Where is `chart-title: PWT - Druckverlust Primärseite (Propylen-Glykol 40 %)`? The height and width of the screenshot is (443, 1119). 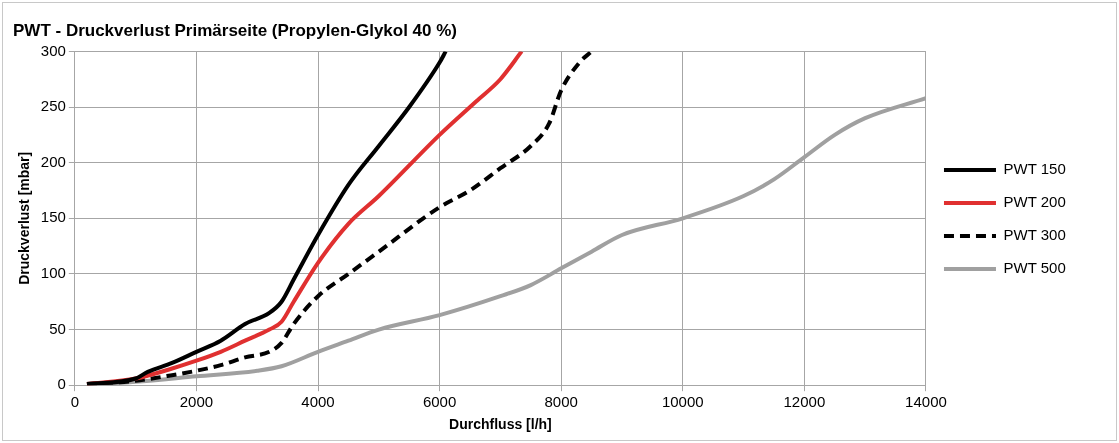 chart-title: PWT - Druckverlust Primärseite (Propylen-Glykol 40 %) is located at coordinates (235, 30).